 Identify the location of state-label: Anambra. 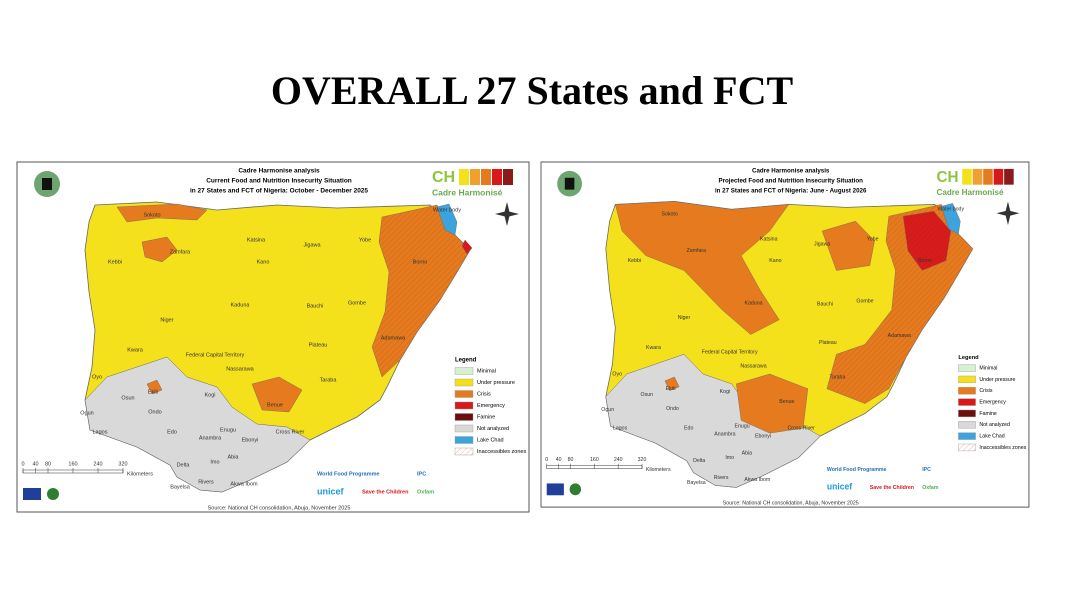
(724, 434).